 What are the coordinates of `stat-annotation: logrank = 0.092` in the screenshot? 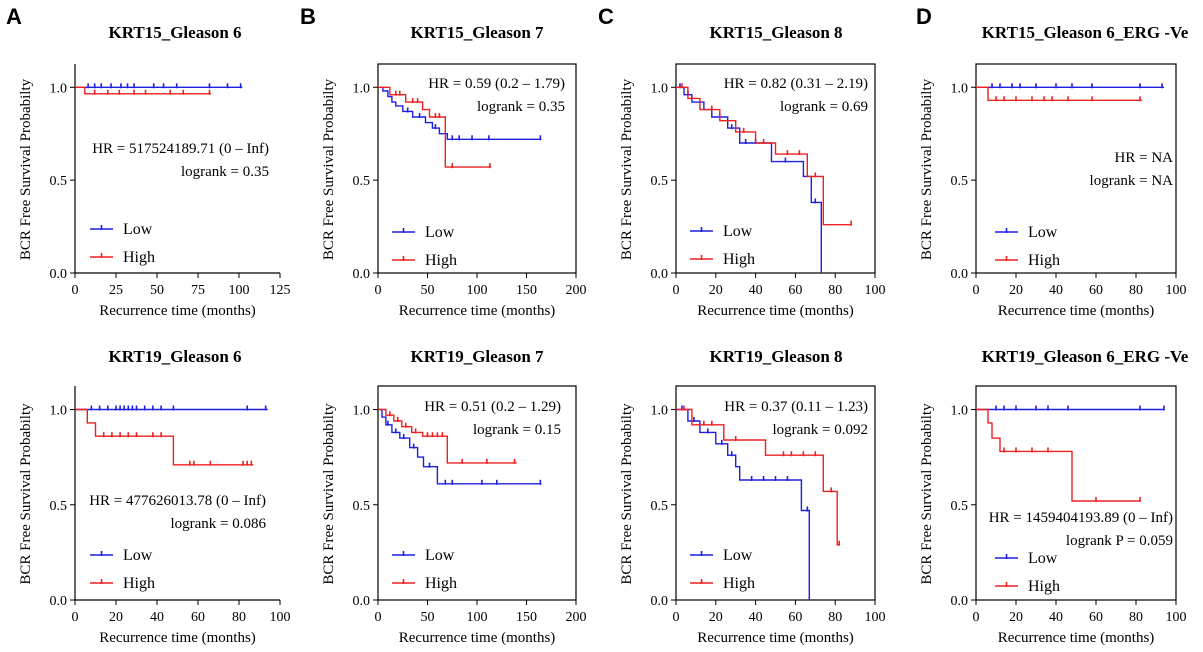 It's located at (820, 430).